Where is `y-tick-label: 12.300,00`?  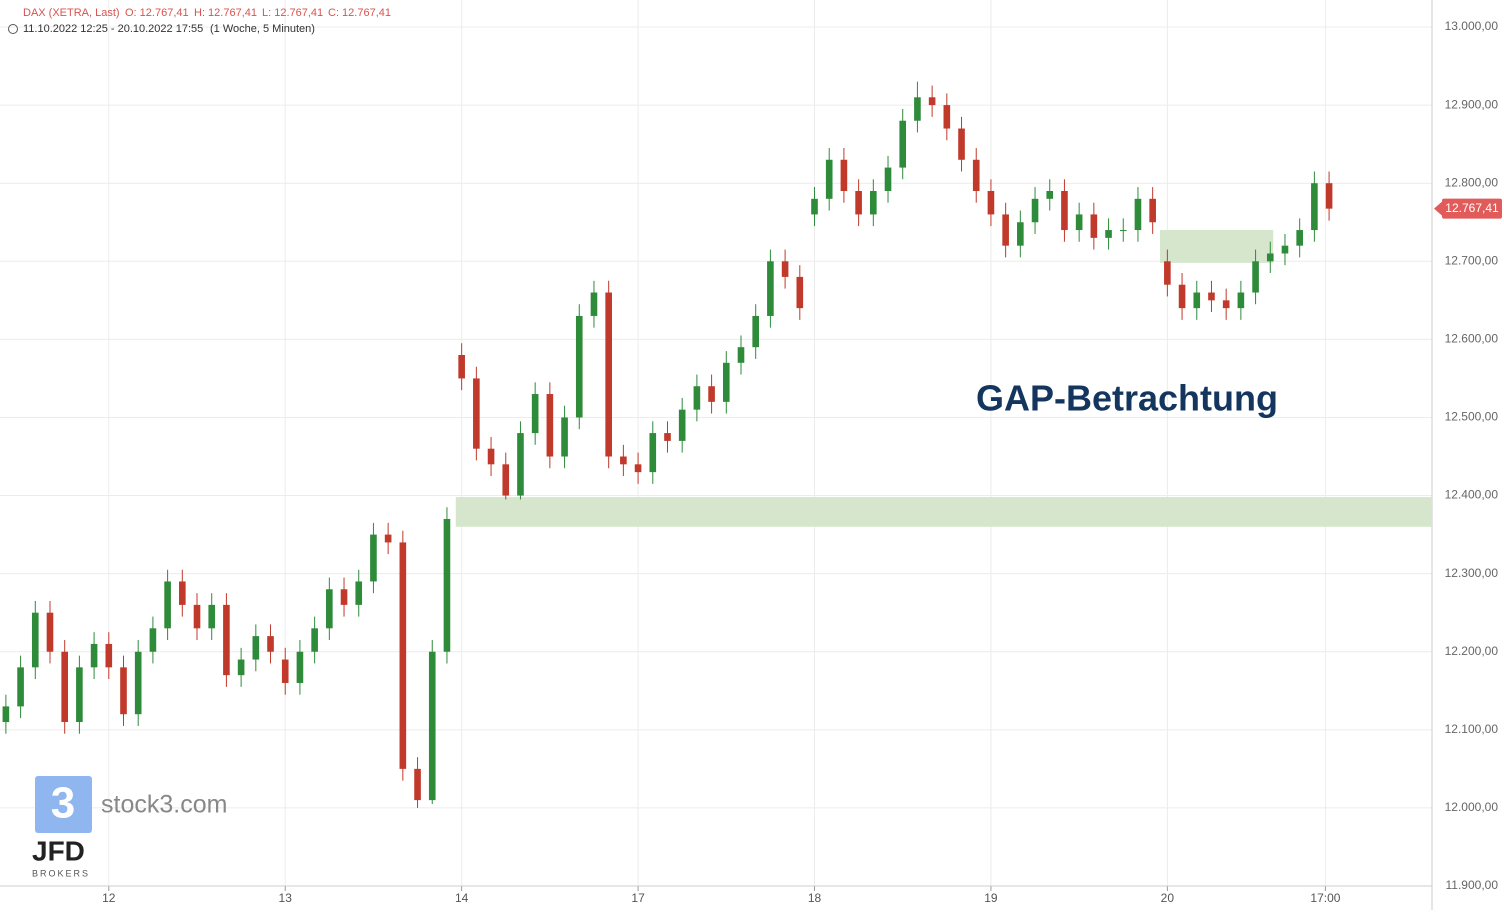
y-tick-label: 12.300,00 is located at coordinates (1472, 573).